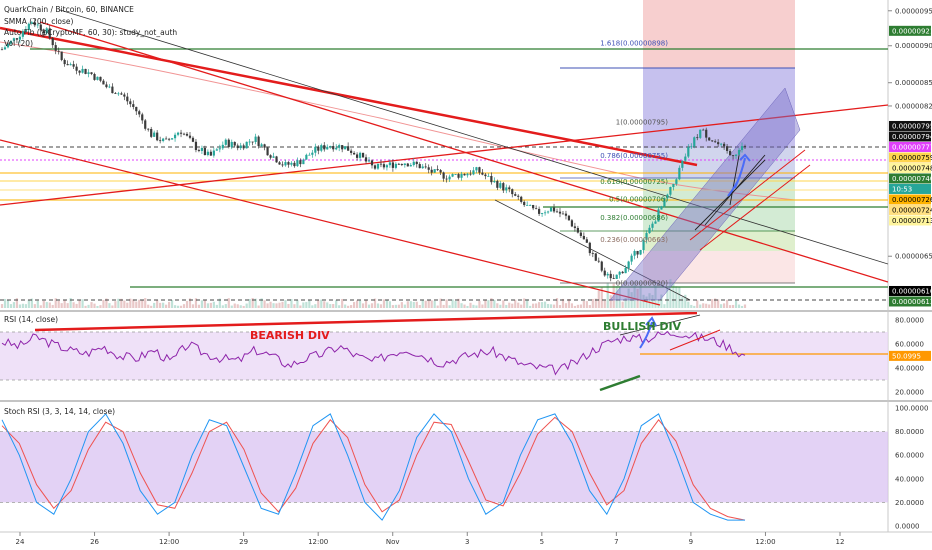 The image size is (932, 550). What do you see at coordinates (18, 43) in the screenshot?
I see `indicator-label-volume: Vol (20)` at bounding box center [18, 43].